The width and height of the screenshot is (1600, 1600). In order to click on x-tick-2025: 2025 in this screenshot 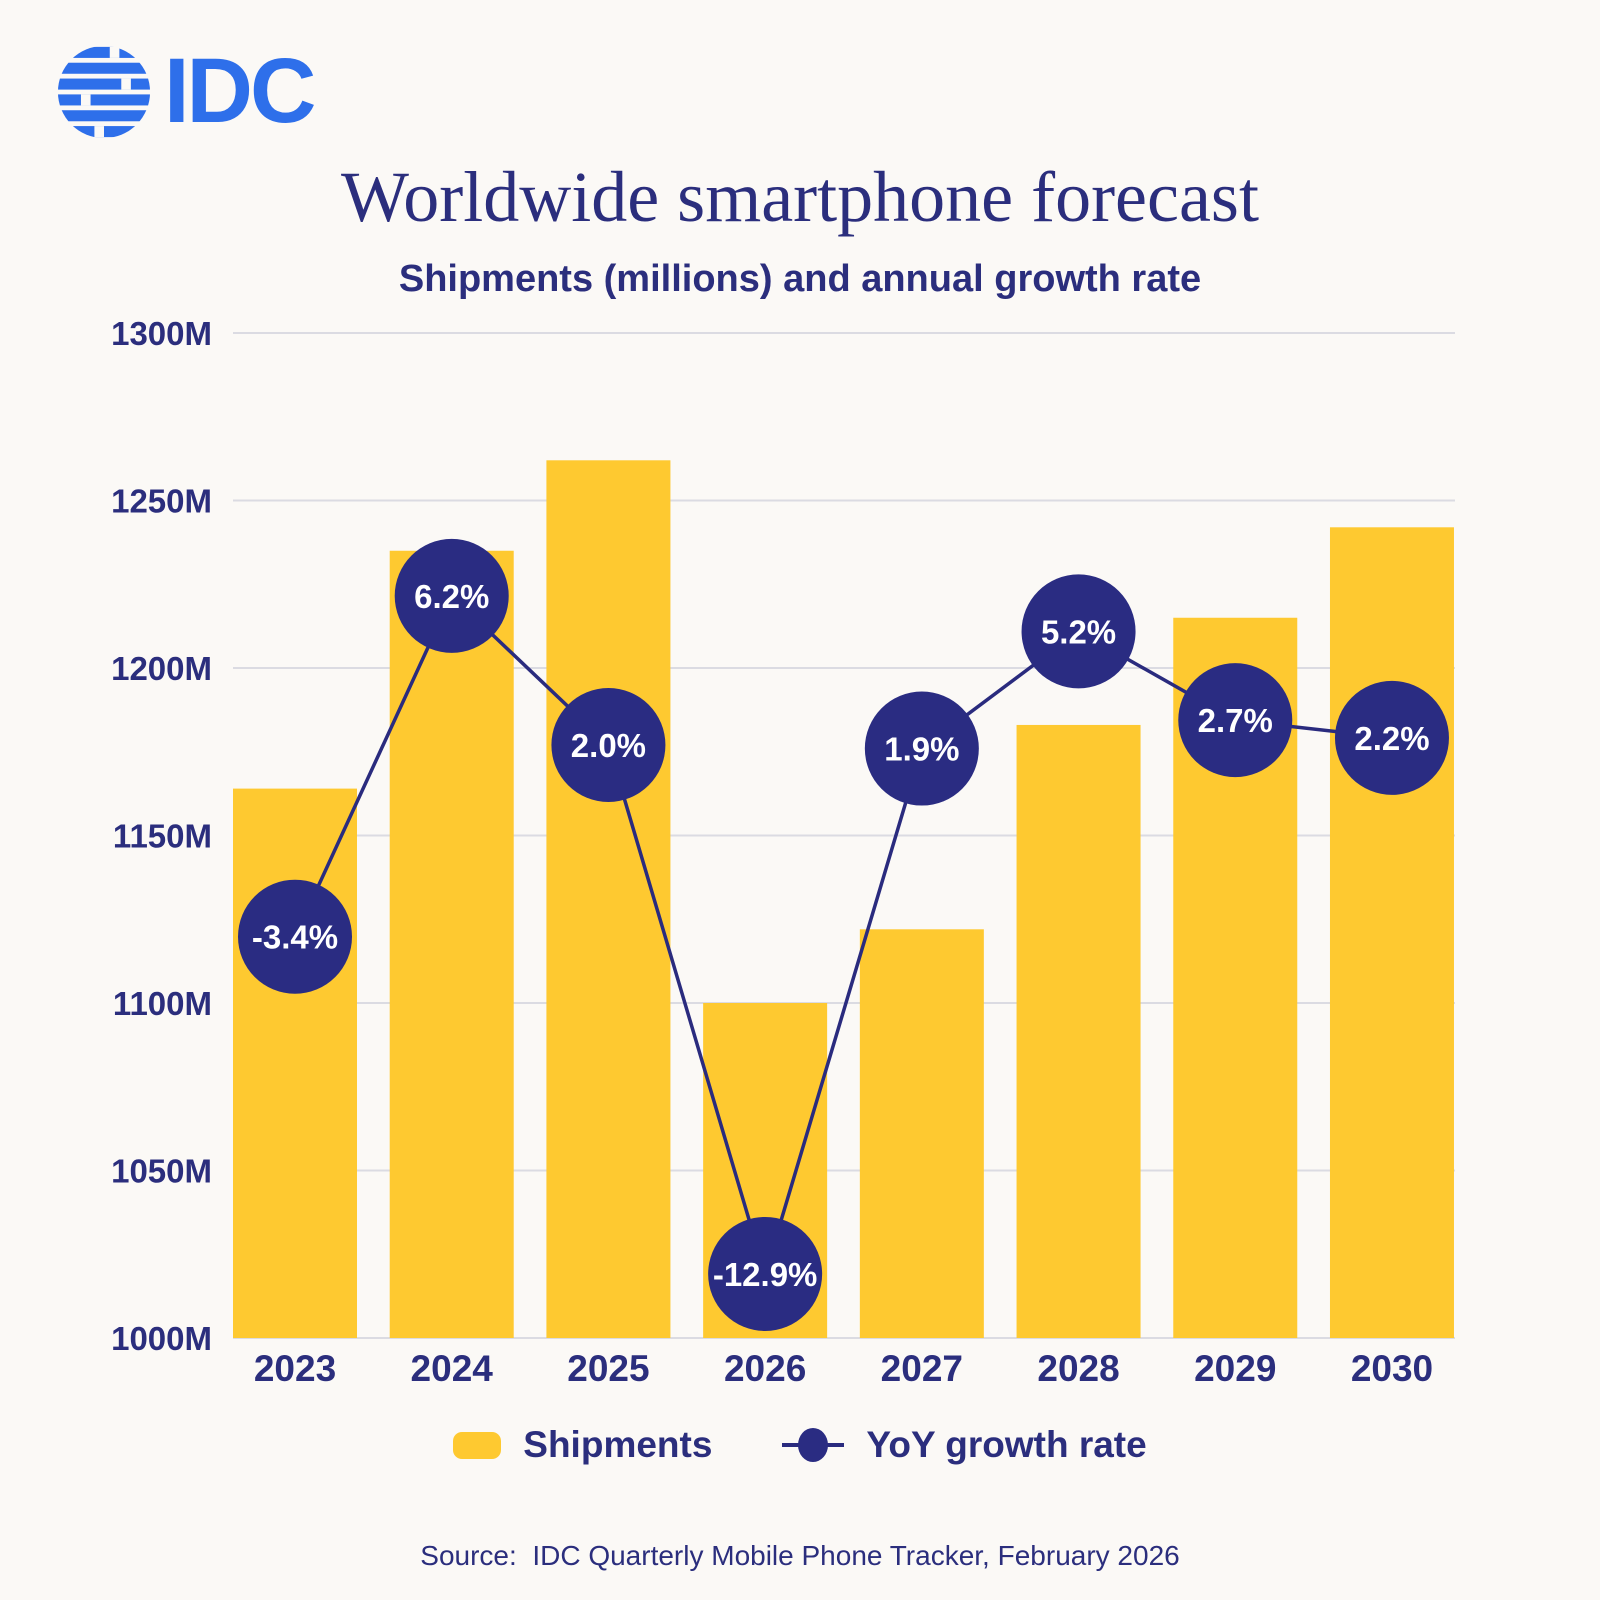, I will do `click(608, 1368)`.